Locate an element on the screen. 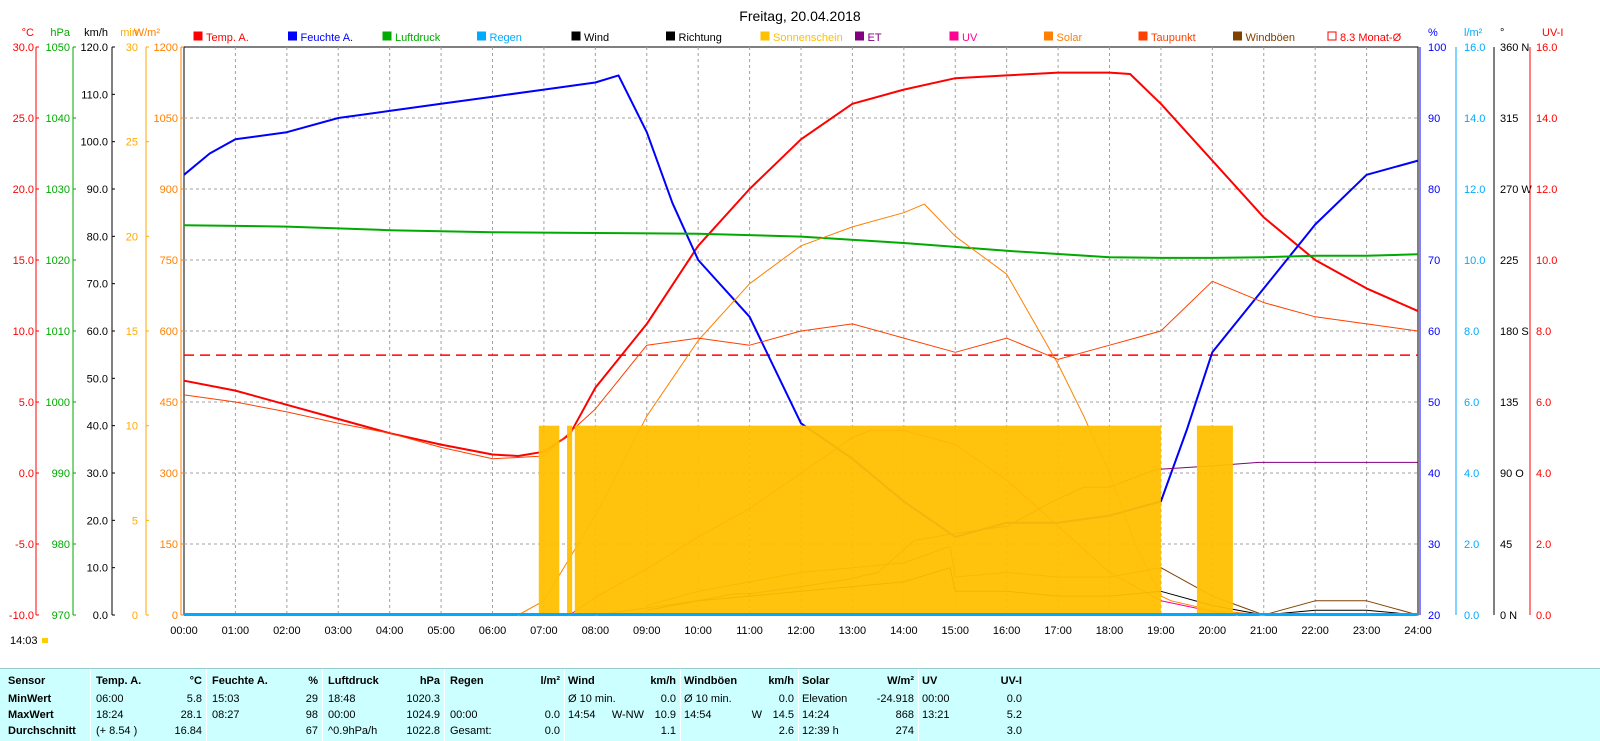 This screenshot has width=1600, height=741. stats-cell-press-v: 1020.3 is located at coordinates (423, 699).